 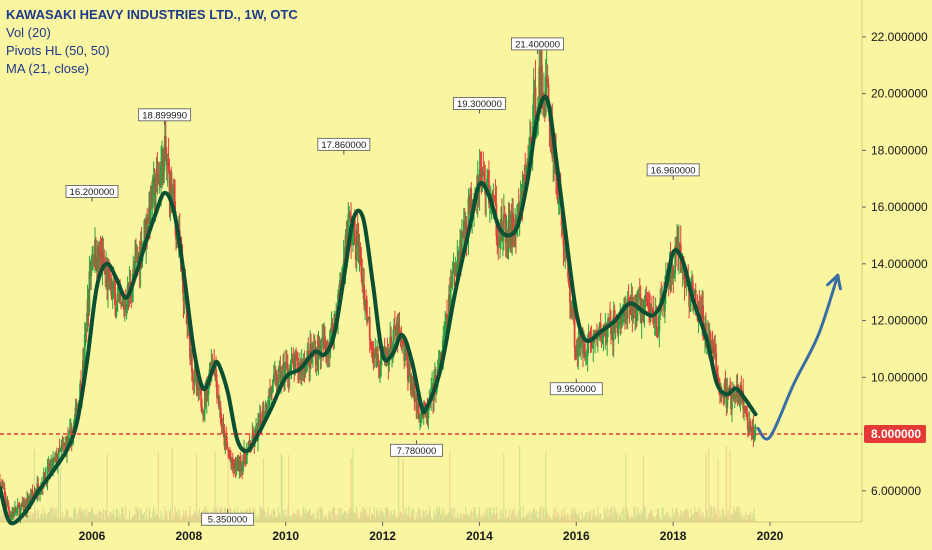 What do you see at coordinates (899, 37) in the screenshot?
I see `price-tick-label: 22.000000` at bounding box center [899, 37].